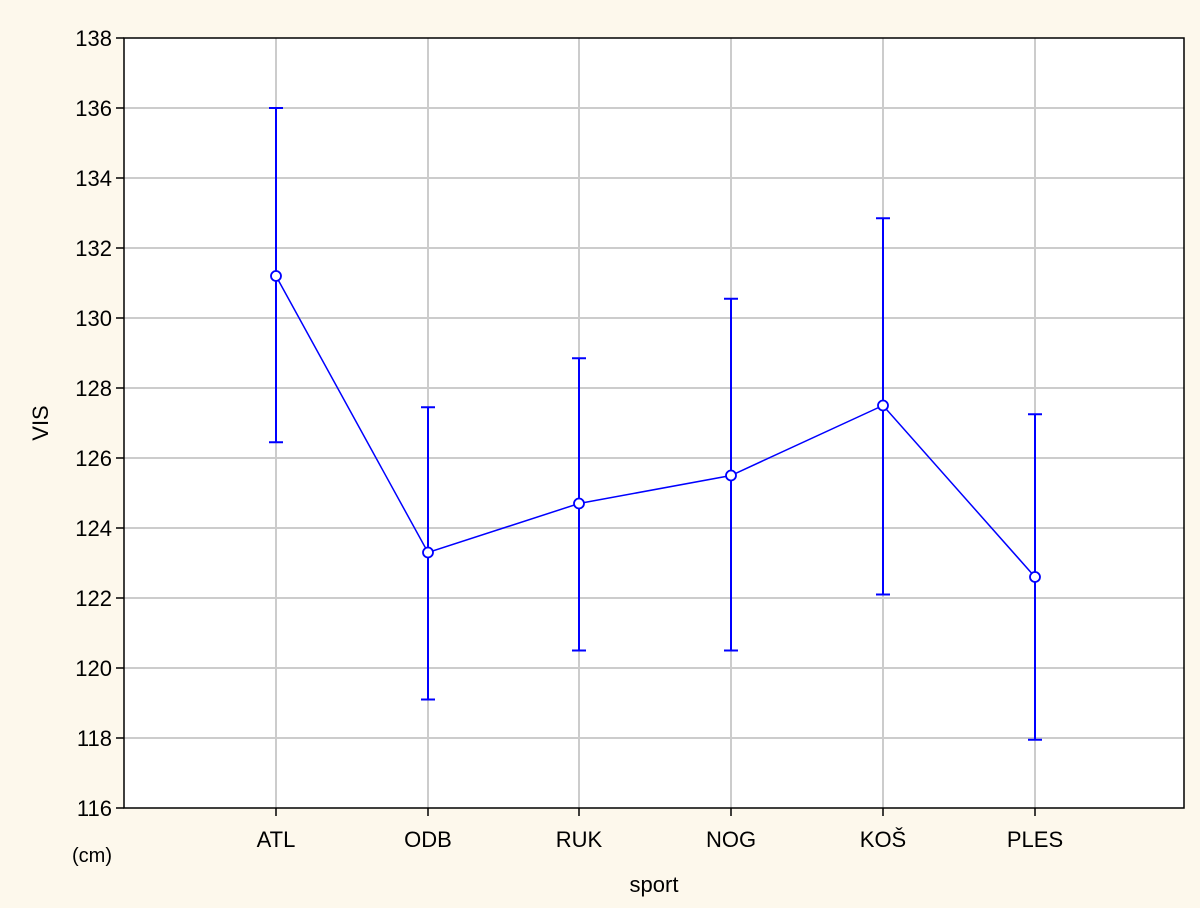  Describe the element at coordinates (93, 38) in the screenshot. I see `y-tick-label: 138` at that location.